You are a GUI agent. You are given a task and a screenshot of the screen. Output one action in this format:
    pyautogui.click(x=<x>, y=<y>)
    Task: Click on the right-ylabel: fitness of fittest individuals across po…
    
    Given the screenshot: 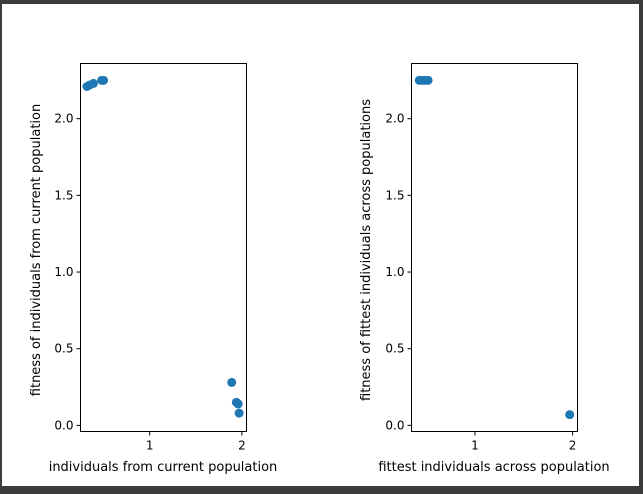 What is the action you would take?
    pyautogui.click(x=366, y=250)
    